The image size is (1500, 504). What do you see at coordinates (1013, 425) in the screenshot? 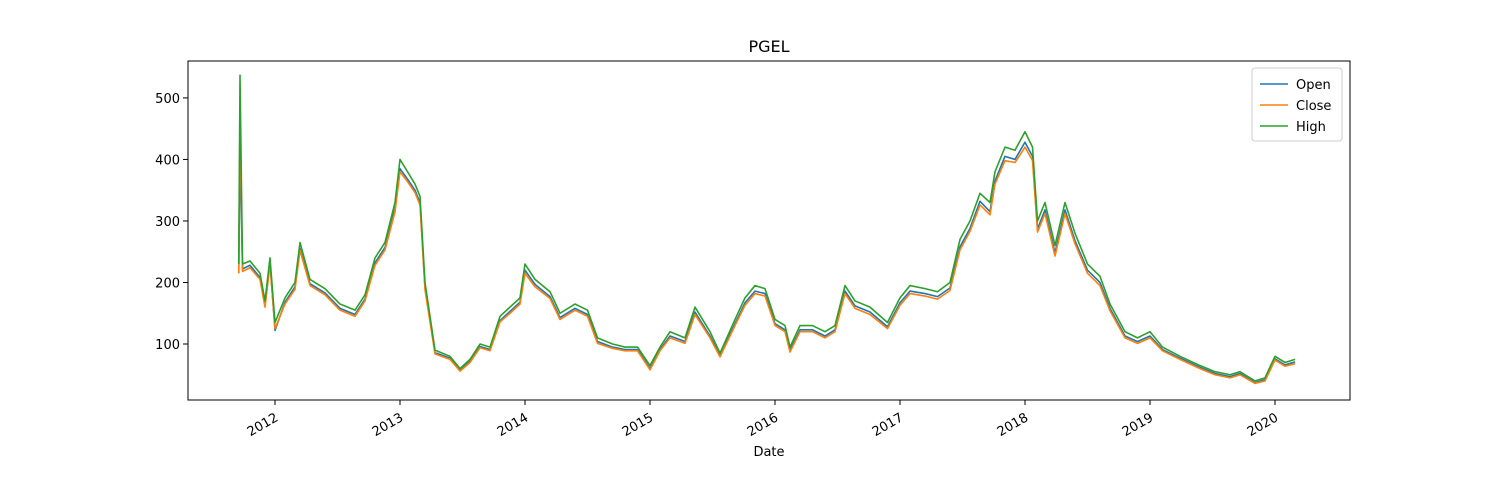
I see `x-tick-label: 2018` at bounding box center [1013, 425].